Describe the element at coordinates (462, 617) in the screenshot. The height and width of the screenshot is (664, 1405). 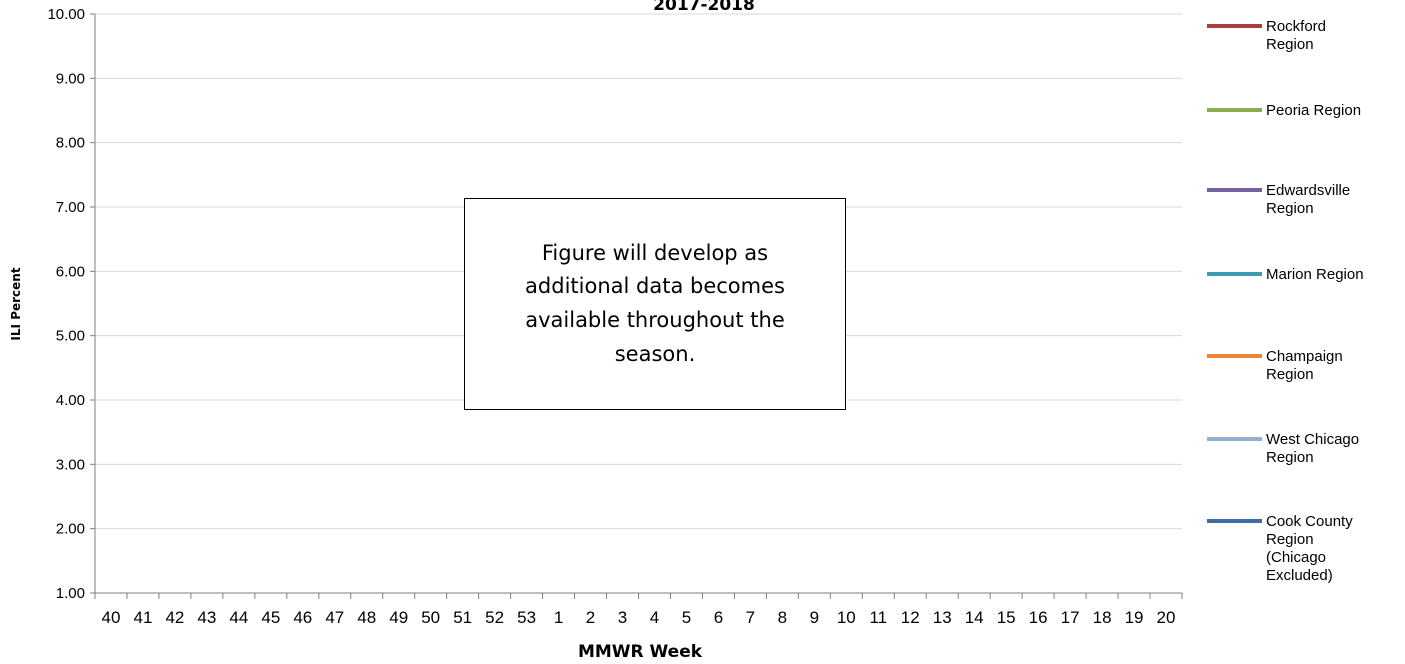
I see `x-tick-label-51: 51` at that location.